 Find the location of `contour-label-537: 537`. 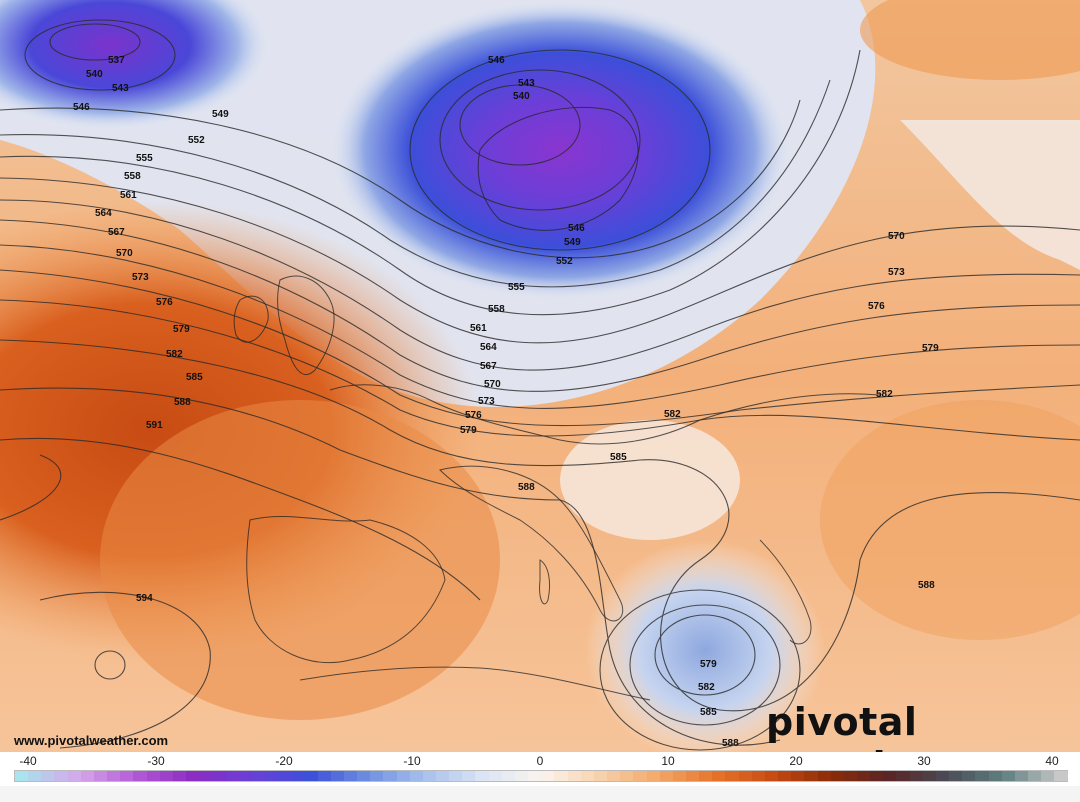

contour-label-537: 537 is located at coordinates (116, 60).